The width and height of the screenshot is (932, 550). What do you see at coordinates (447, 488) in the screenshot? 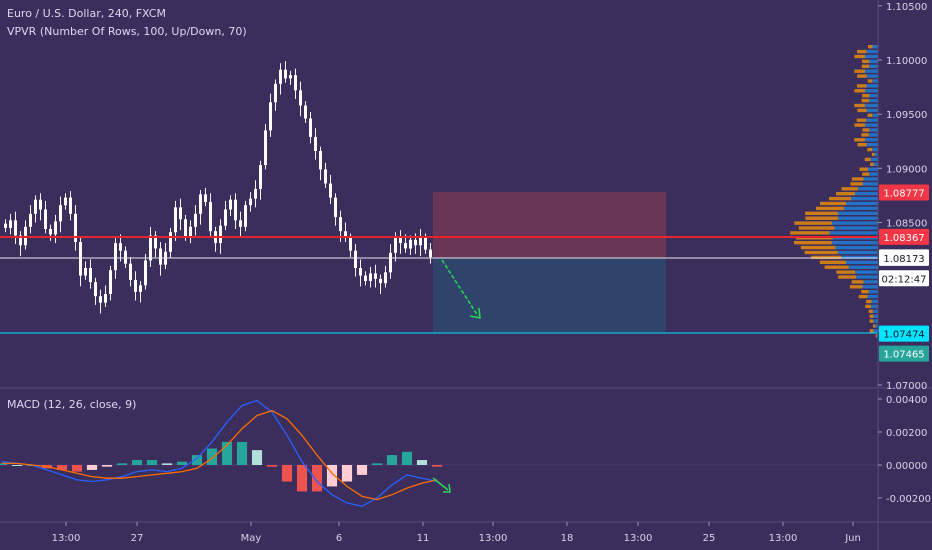
I see `macd-arrow-head` at bounding box center [447, 488].